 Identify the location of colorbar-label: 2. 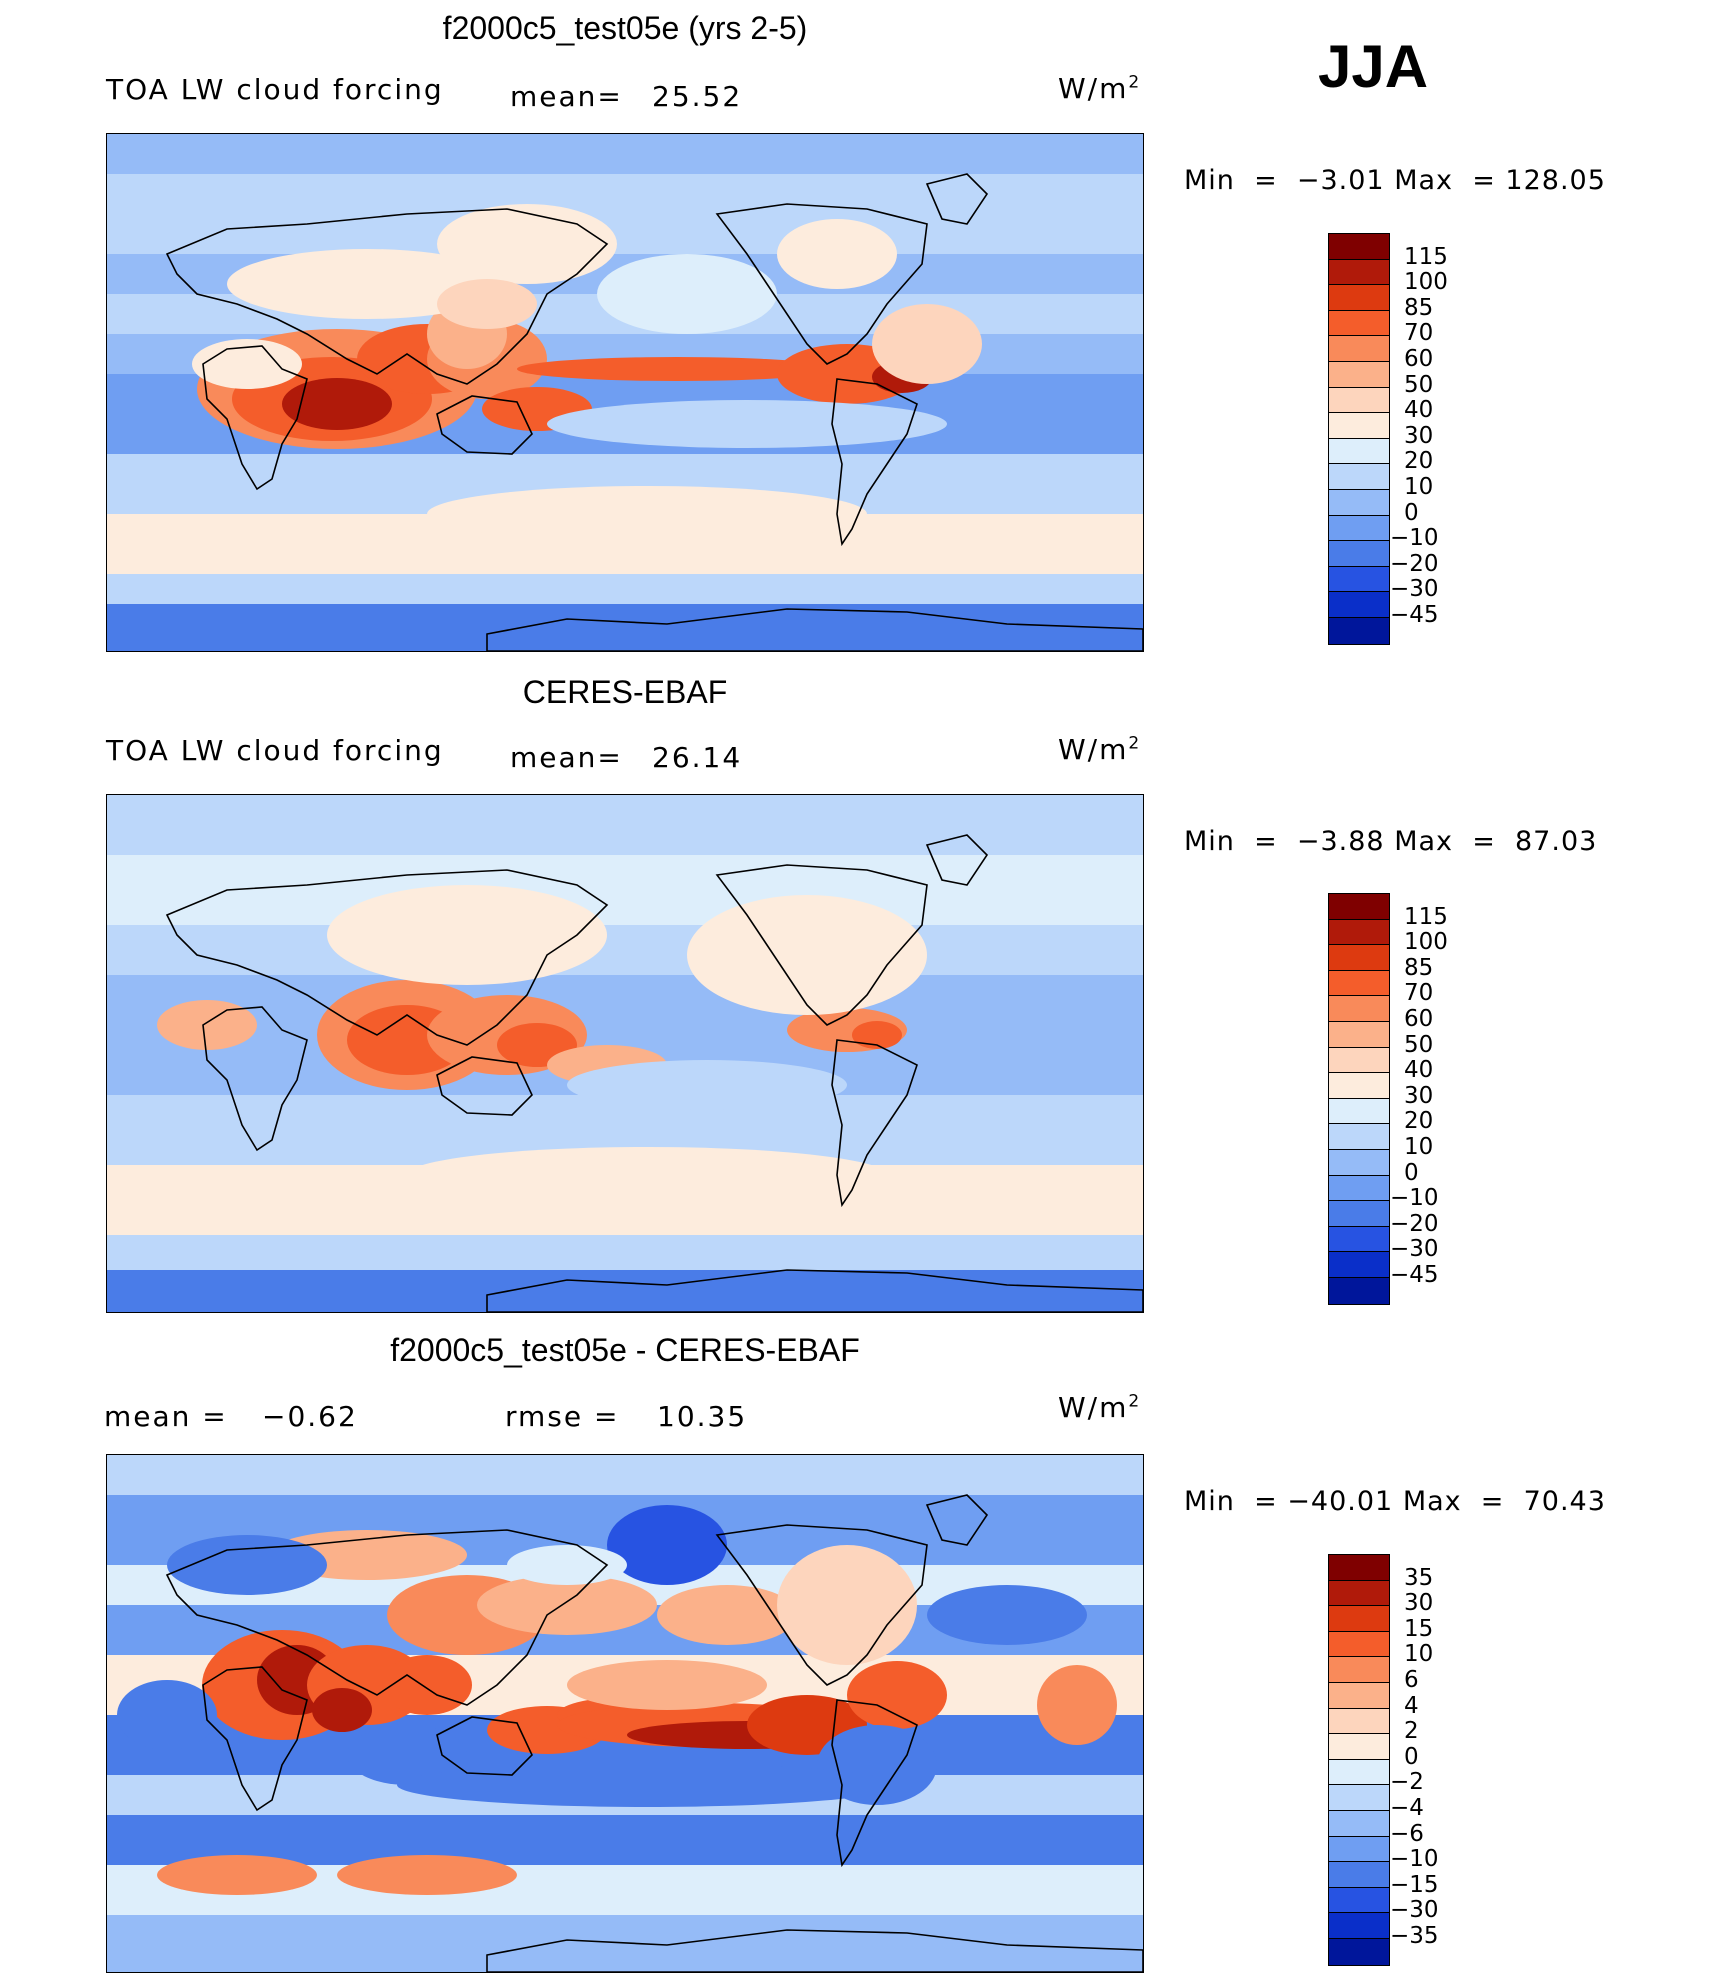
(1411, 1731).